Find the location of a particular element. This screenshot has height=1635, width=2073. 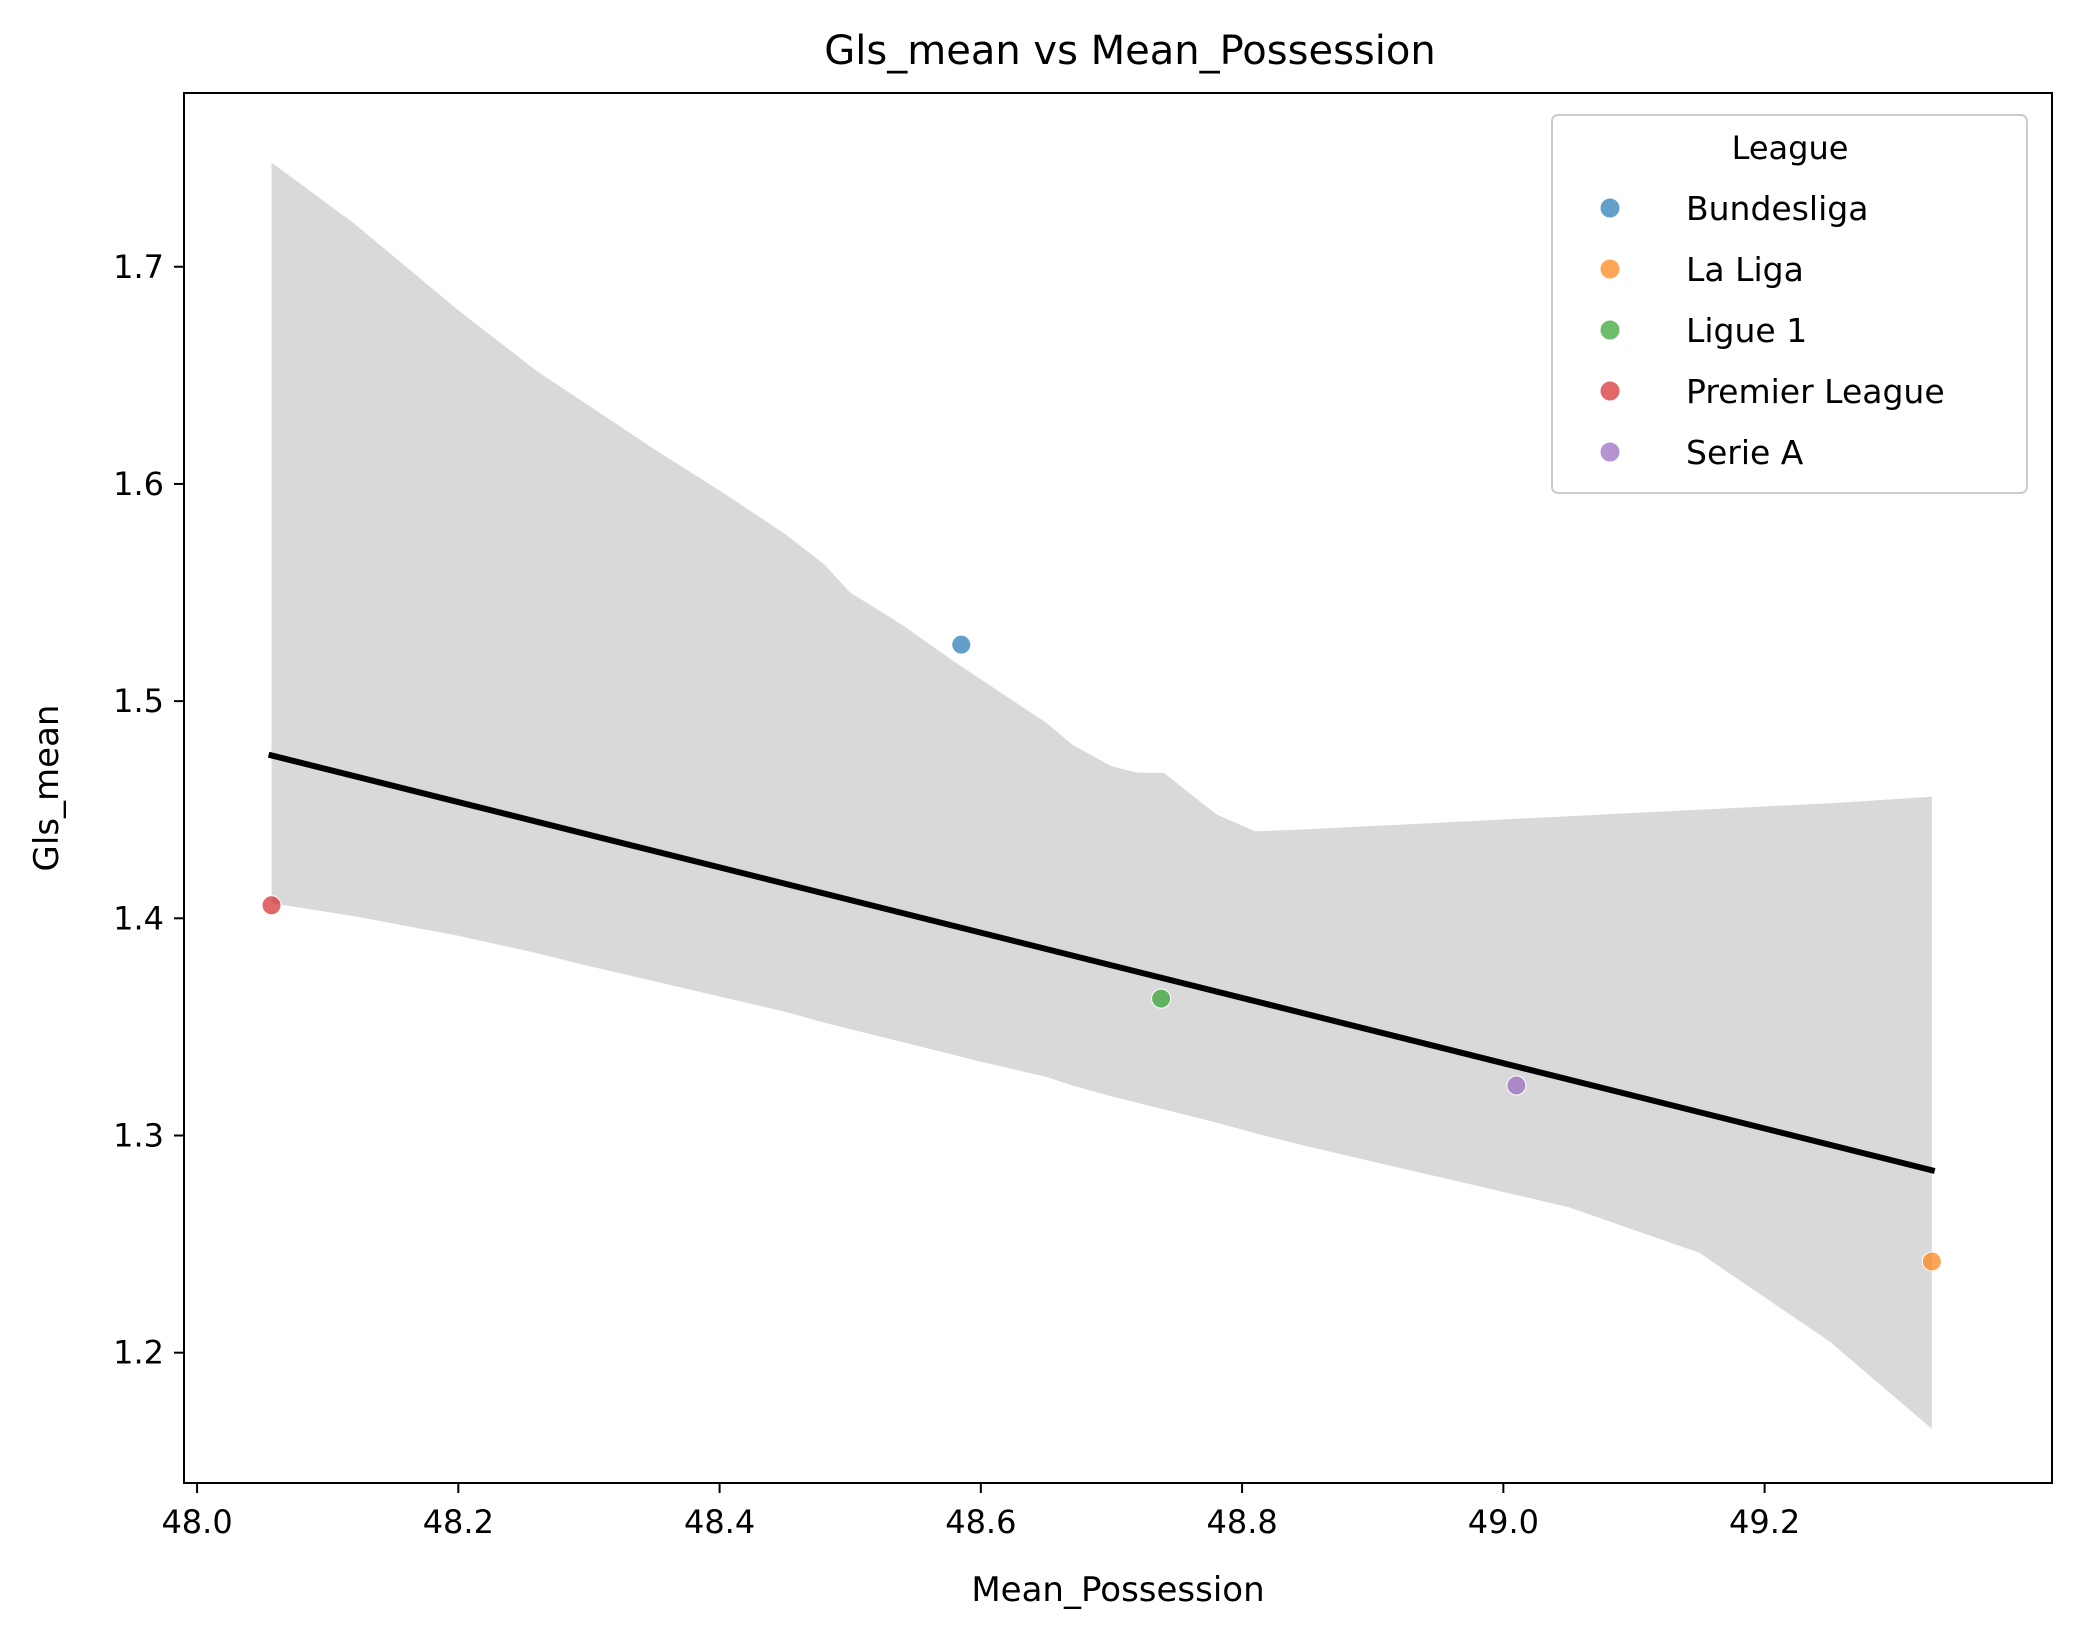

x-tick-label: 48.6 is located at coordinates (980, 1522).